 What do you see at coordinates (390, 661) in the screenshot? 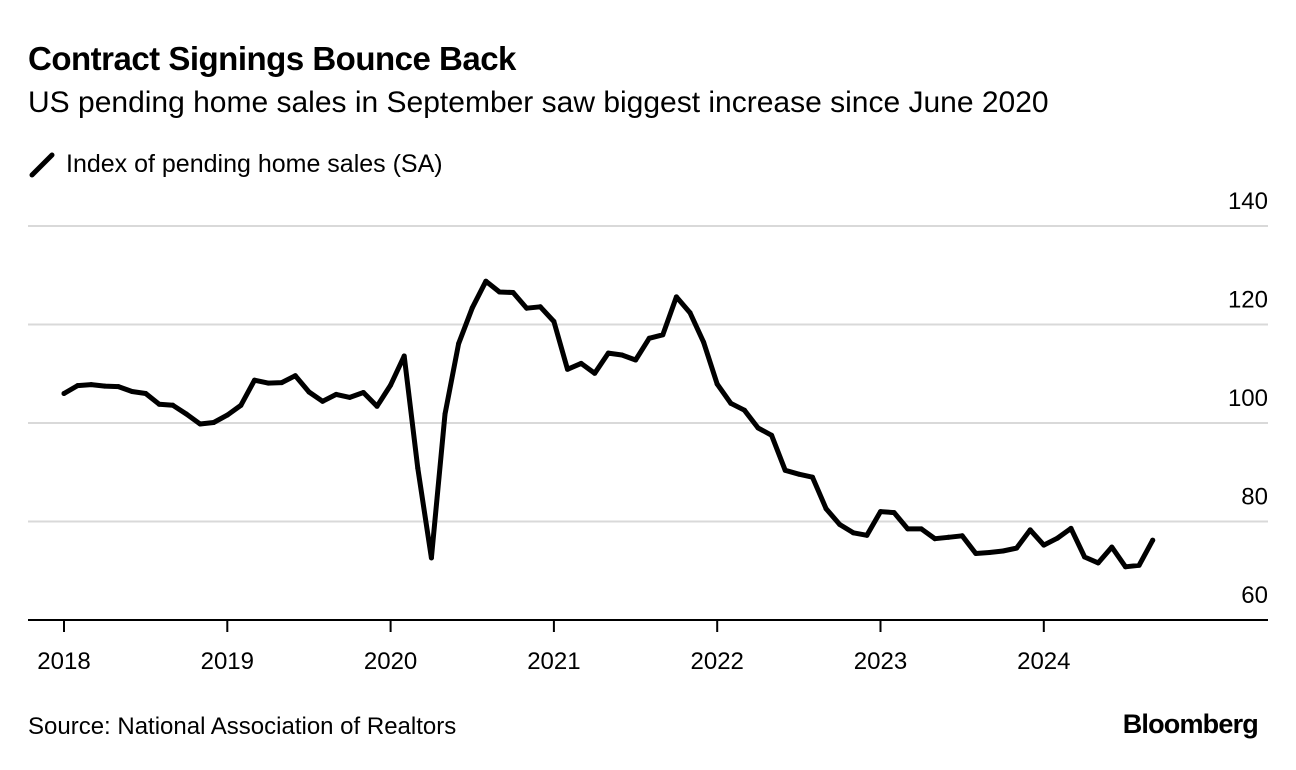
I see `x-tick-label: 2020` at bounding box center [390, 661].